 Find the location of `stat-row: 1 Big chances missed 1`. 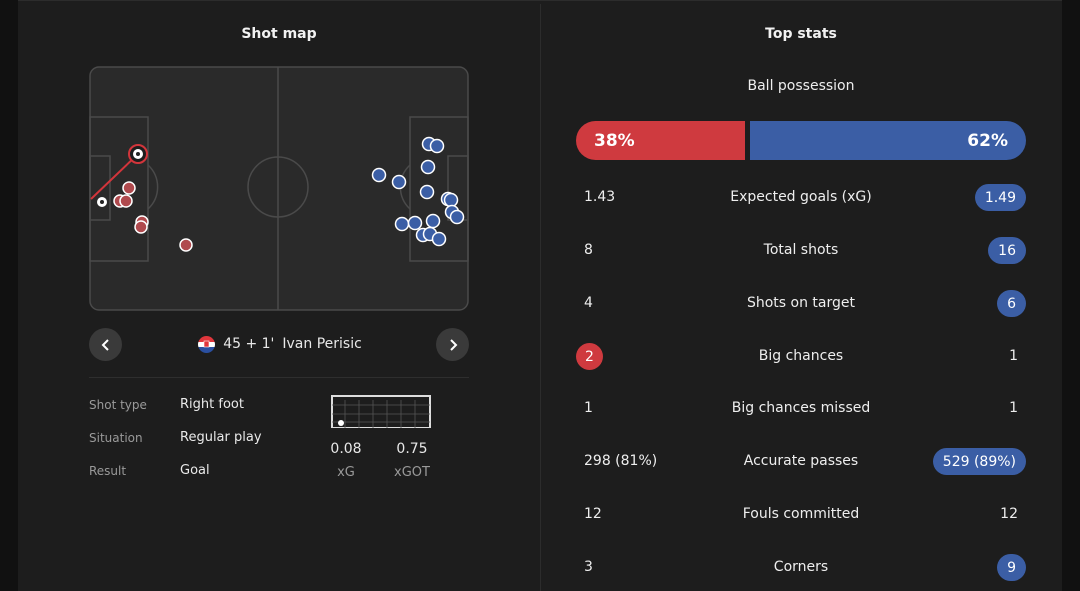

stat-row: 1 Big chances missed 1 is located at coordinates (801, 409).